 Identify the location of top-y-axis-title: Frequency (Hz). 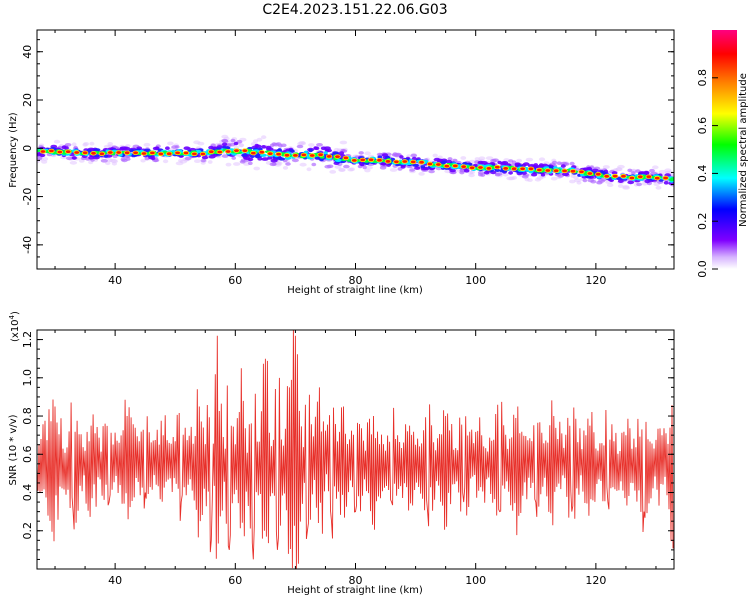
(13, 150).